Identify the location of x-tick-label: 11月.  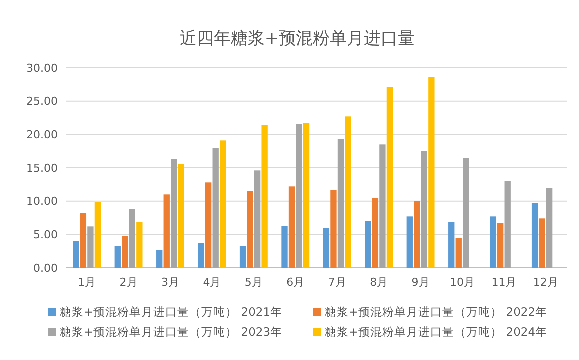
(504, 282).